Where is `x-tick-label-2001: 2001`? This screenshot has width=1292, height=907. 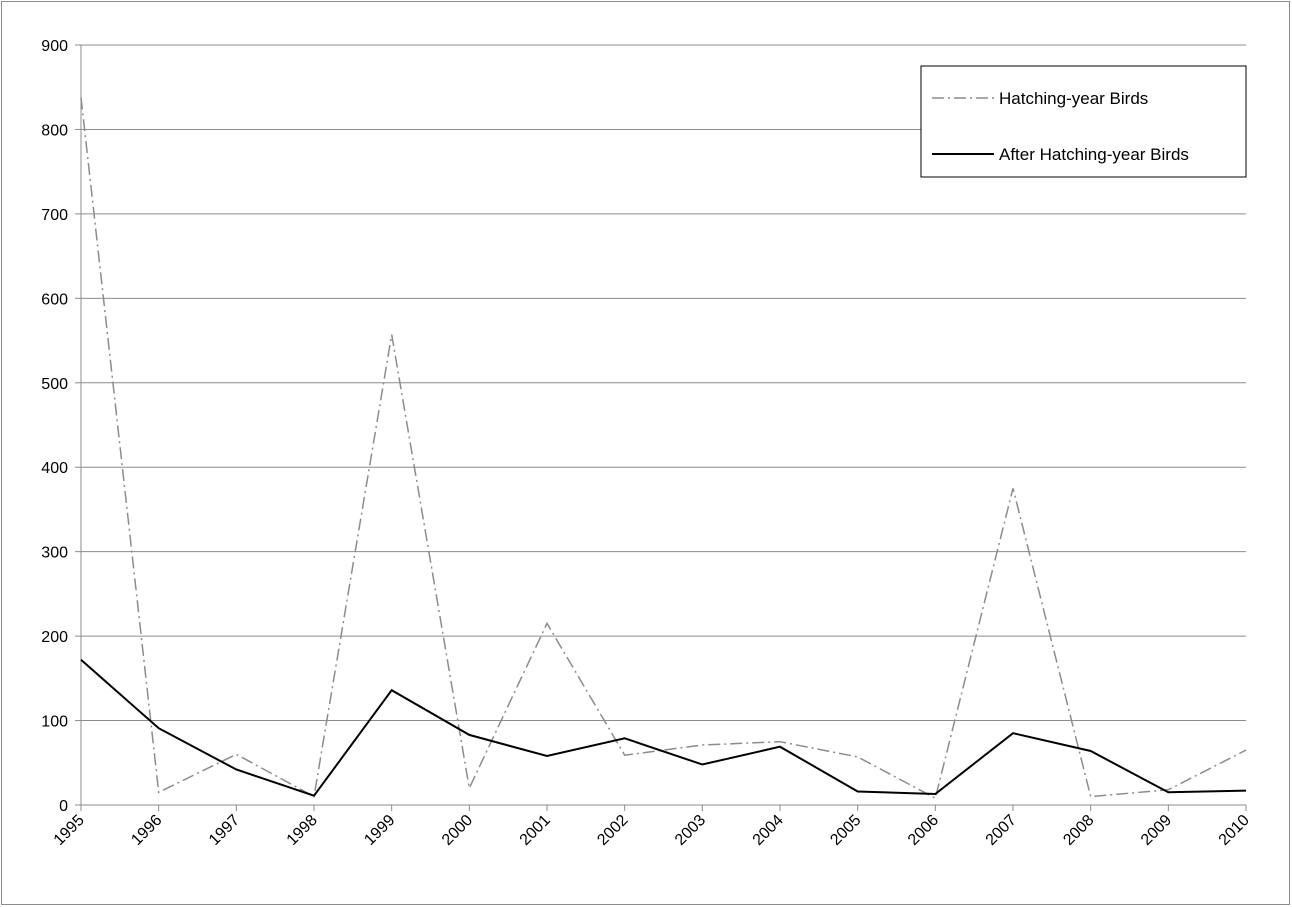 x-tick-label-2001: 2001 is located at coordinates (535, 830).